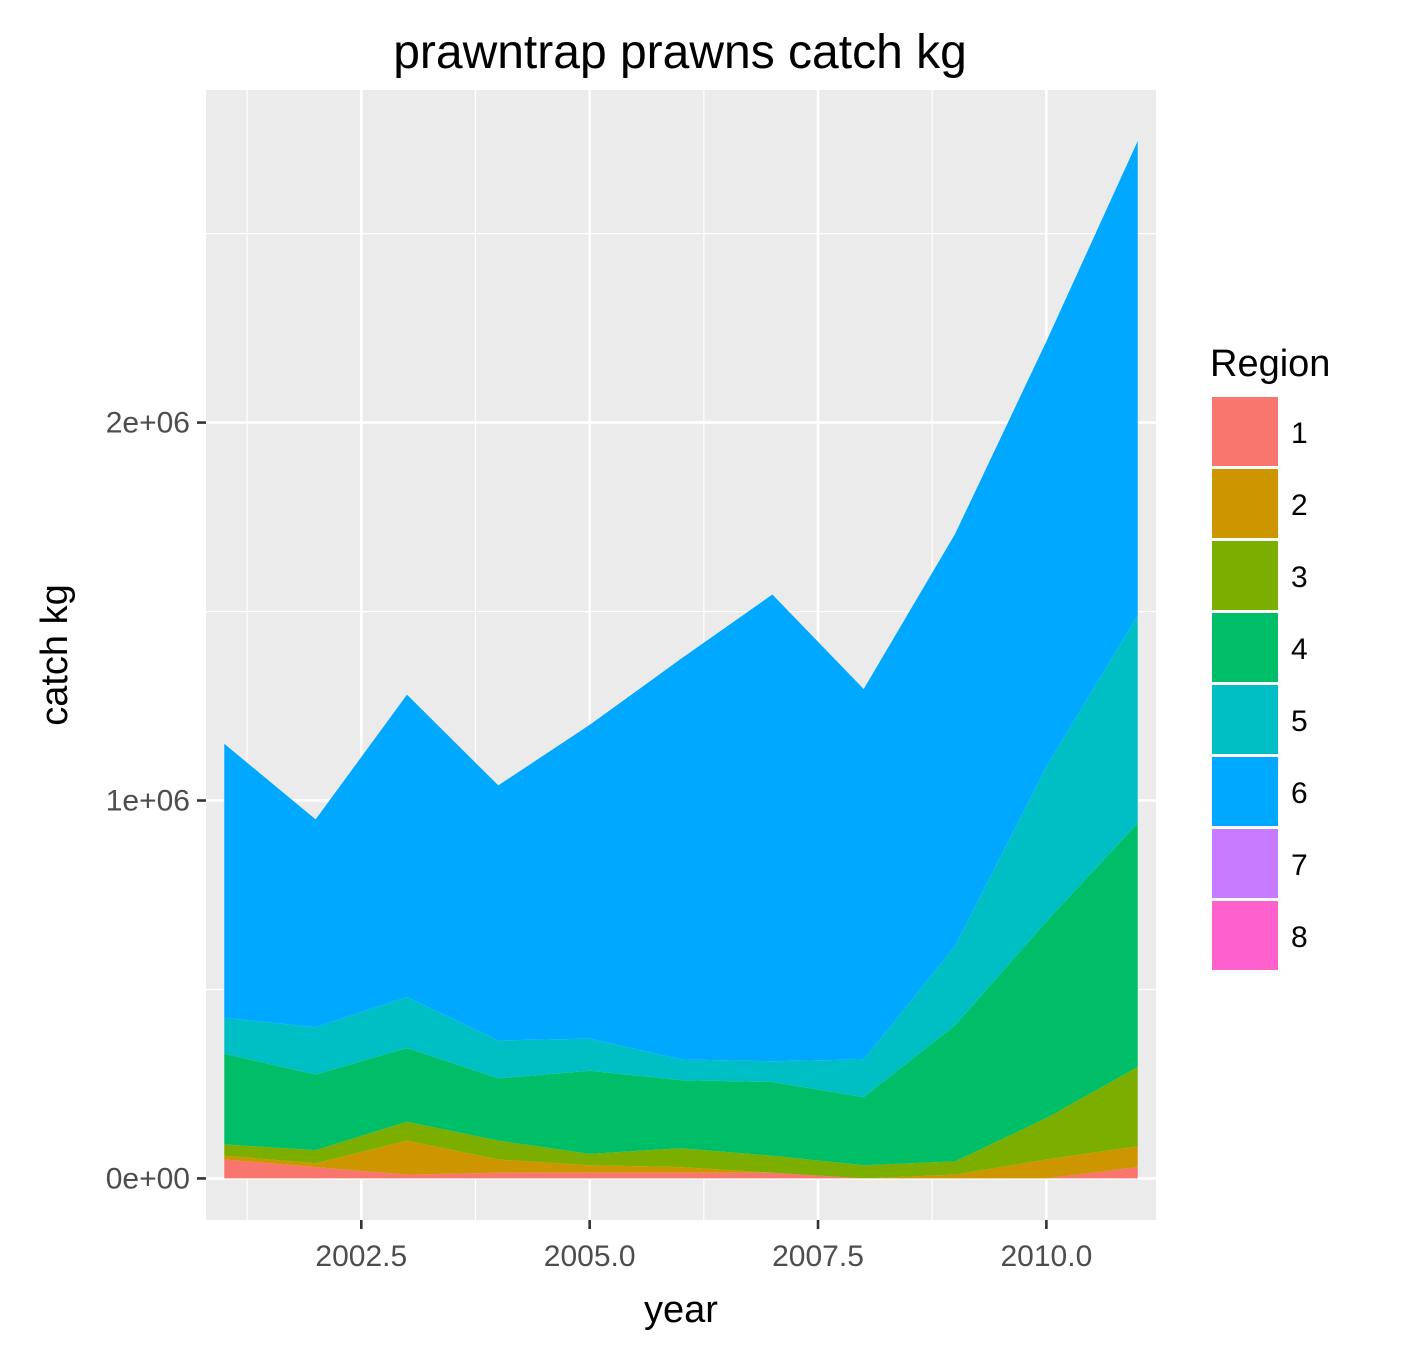 This screenshot has width=1428, height=1353. I want to click on chart-title: prawntrap prawns catch kg, so click(680, 52).